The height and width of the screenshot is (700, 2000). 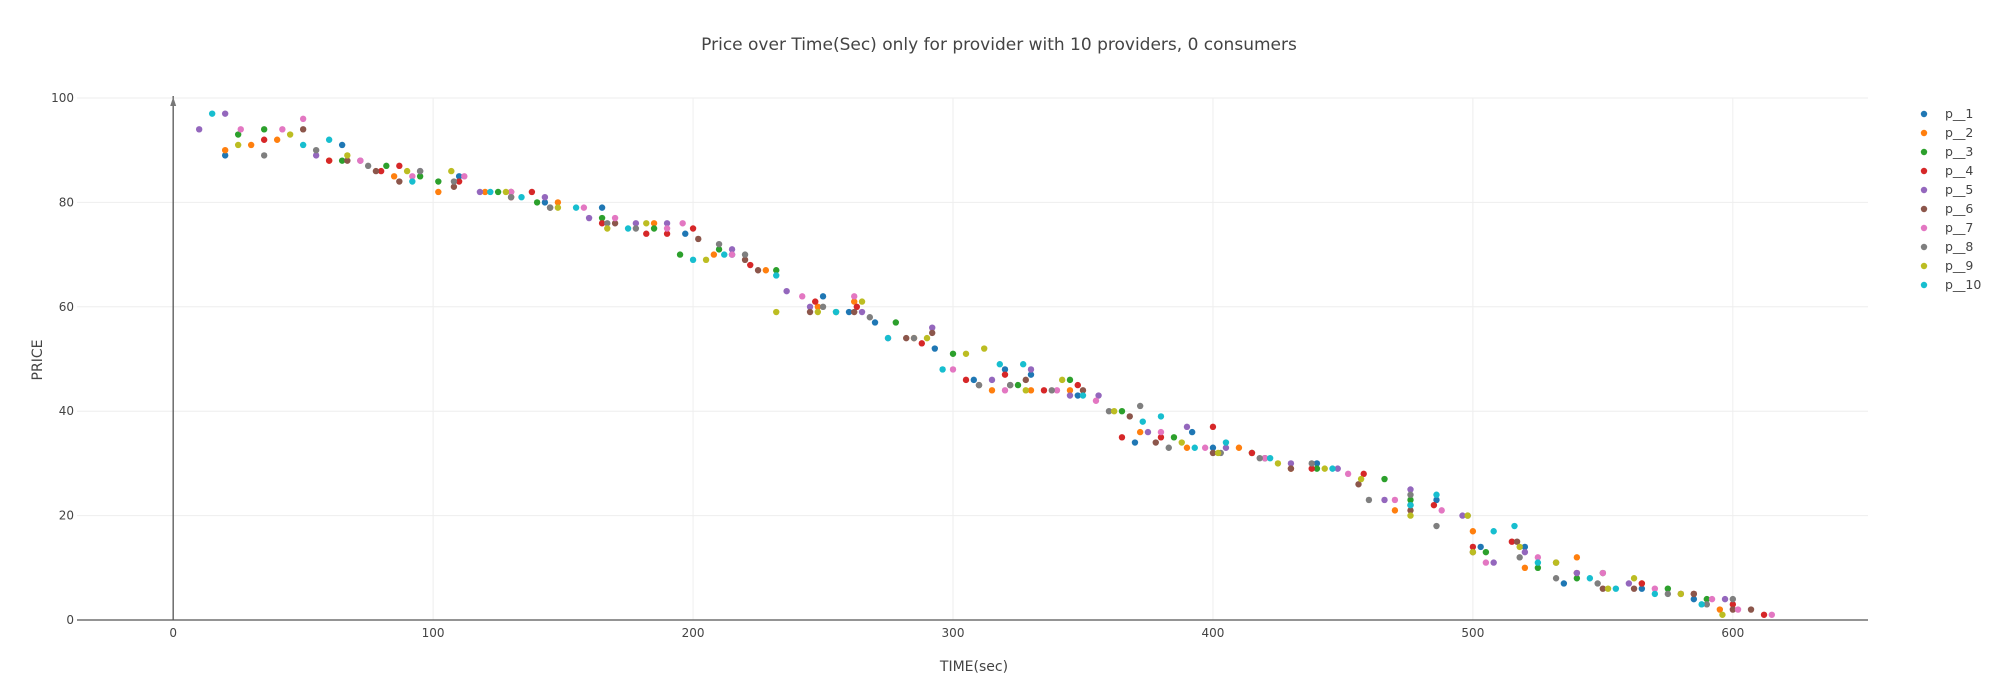 What do you see at coordinates (1947, 189) in the screenshot?
I see `legend-item-p__5: p__5` at bounding box center [1947, 189].